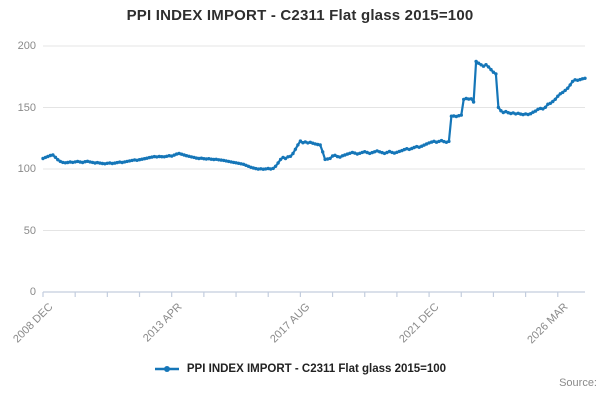 This screenshot has width=600, height=400. What do you see at coordinates (166, 369) in the screenshot?
I see `legend-line-marker-icon` at bounding box center [166, 369].